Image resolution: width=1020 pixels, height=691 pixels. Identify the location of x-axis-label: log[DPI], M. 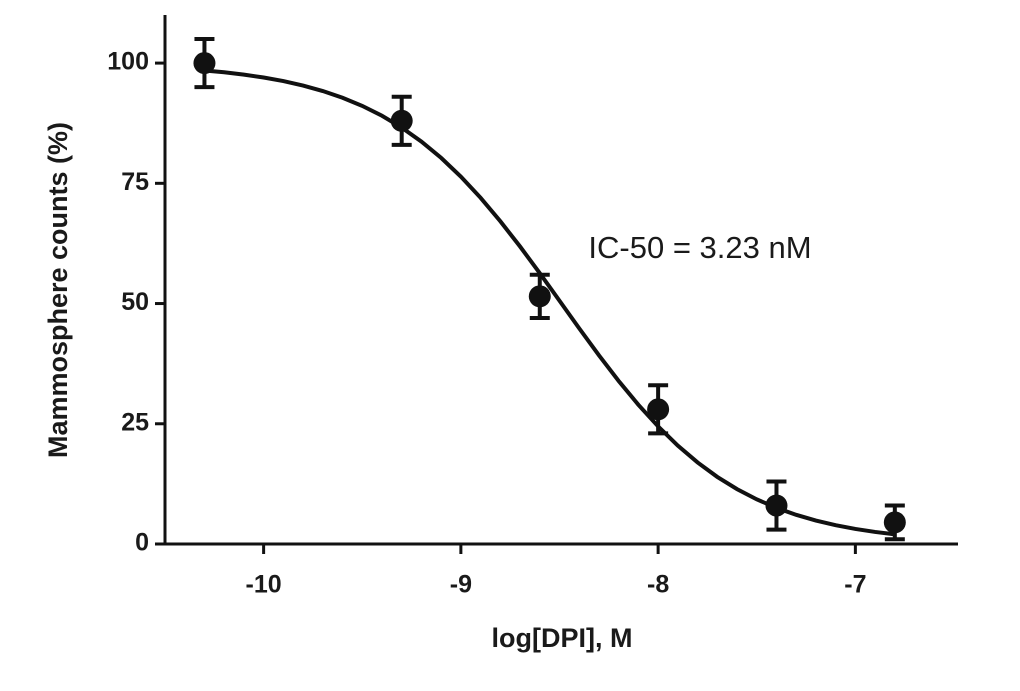
(562, 638).